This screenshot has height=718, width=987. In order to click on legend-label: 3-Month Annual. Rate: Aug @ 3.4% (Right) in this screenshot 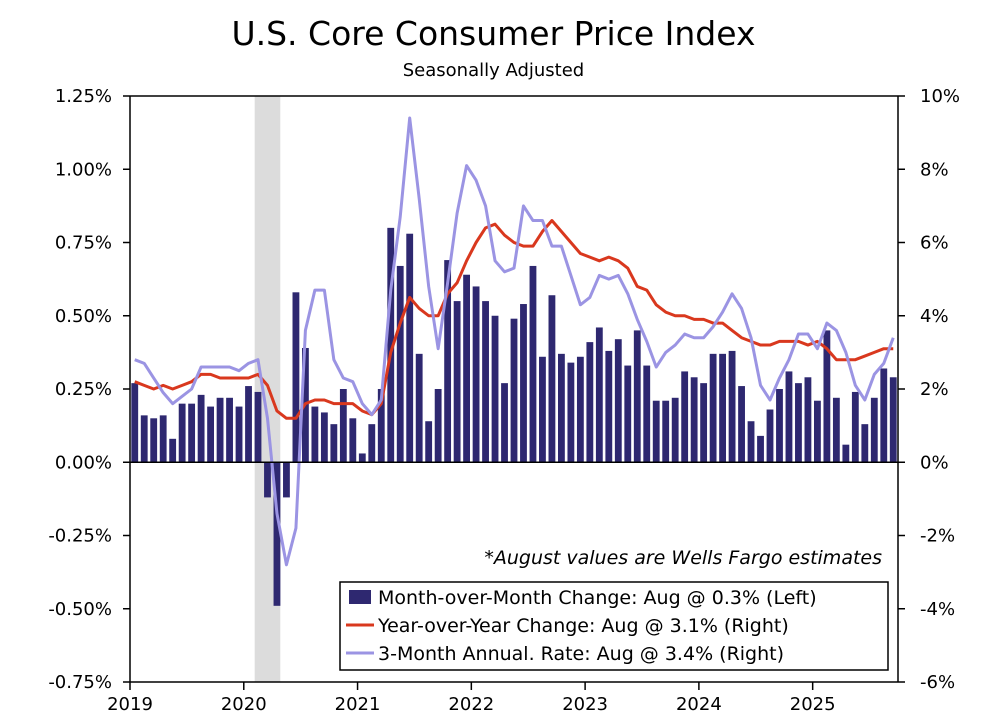, I will do `click(581, 654)`.